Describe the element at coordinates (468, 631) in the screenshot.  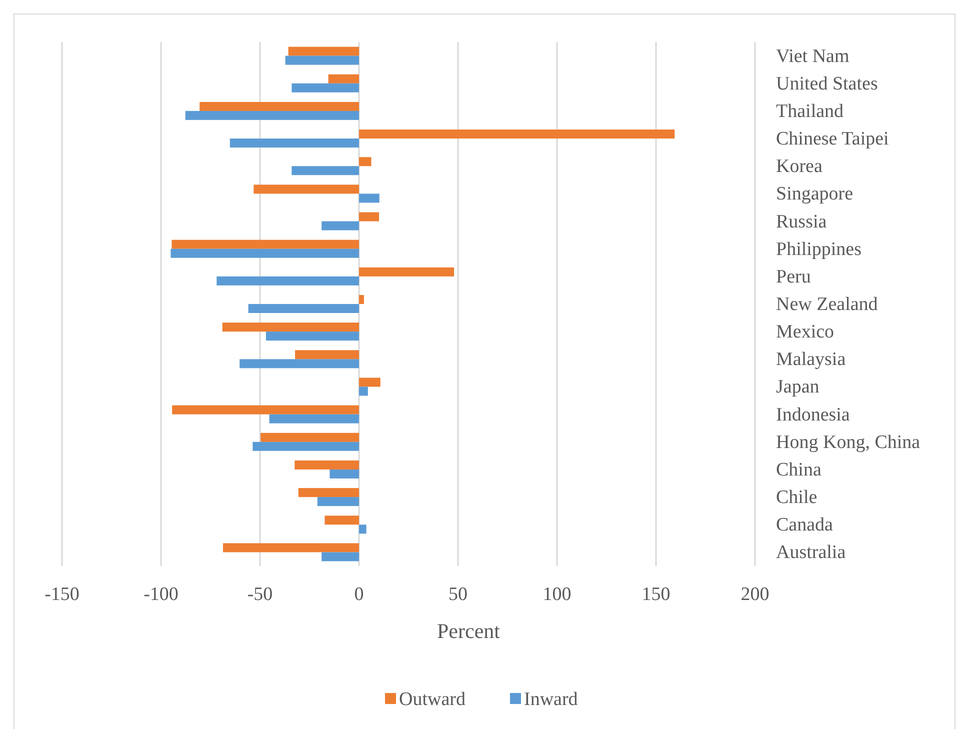
I see `x-axis-title: Percent` at that location.